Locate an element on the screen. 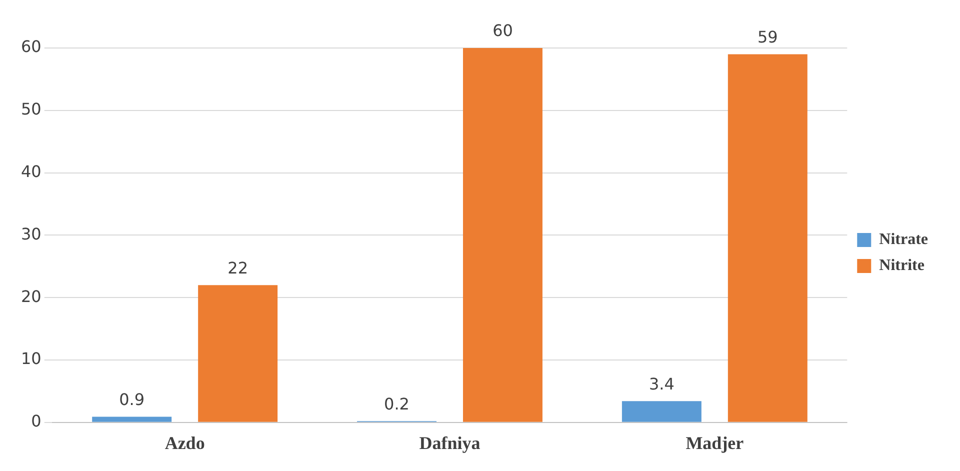 The height and width of the screenshot is (471, 960). x-tick-label: Azdo is located at coordinates (184, 442).